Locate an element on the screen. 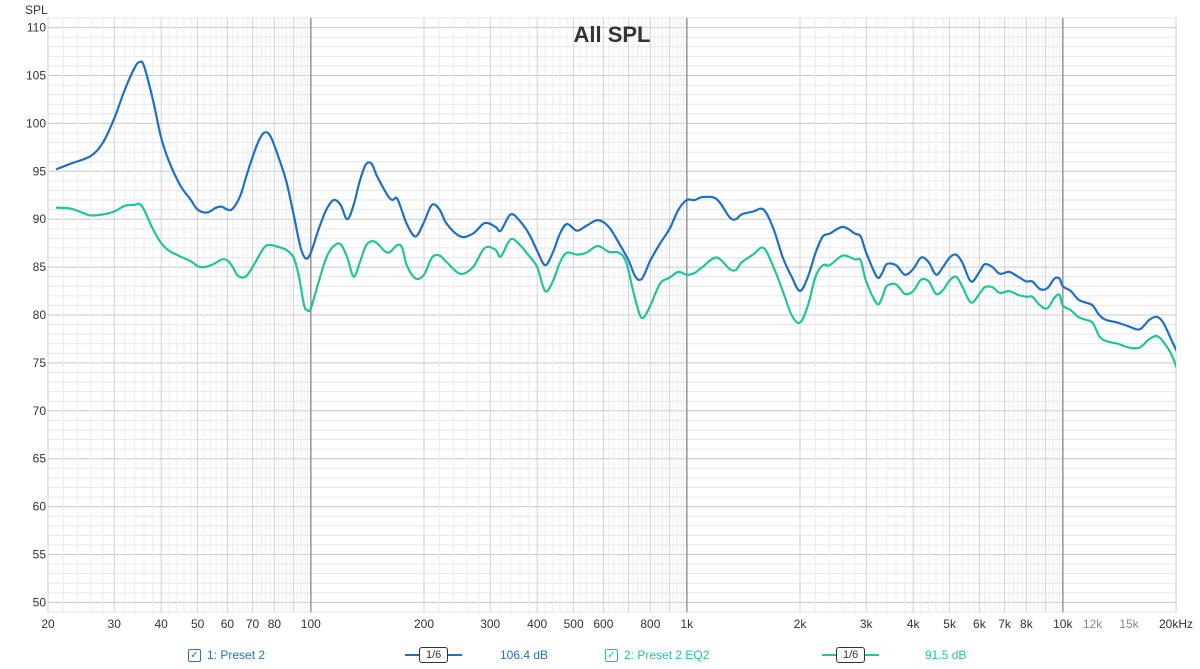 The height and width of the screenshot is (669, 1200). x-tick-label: 70 is located at coordinates (253, 624).